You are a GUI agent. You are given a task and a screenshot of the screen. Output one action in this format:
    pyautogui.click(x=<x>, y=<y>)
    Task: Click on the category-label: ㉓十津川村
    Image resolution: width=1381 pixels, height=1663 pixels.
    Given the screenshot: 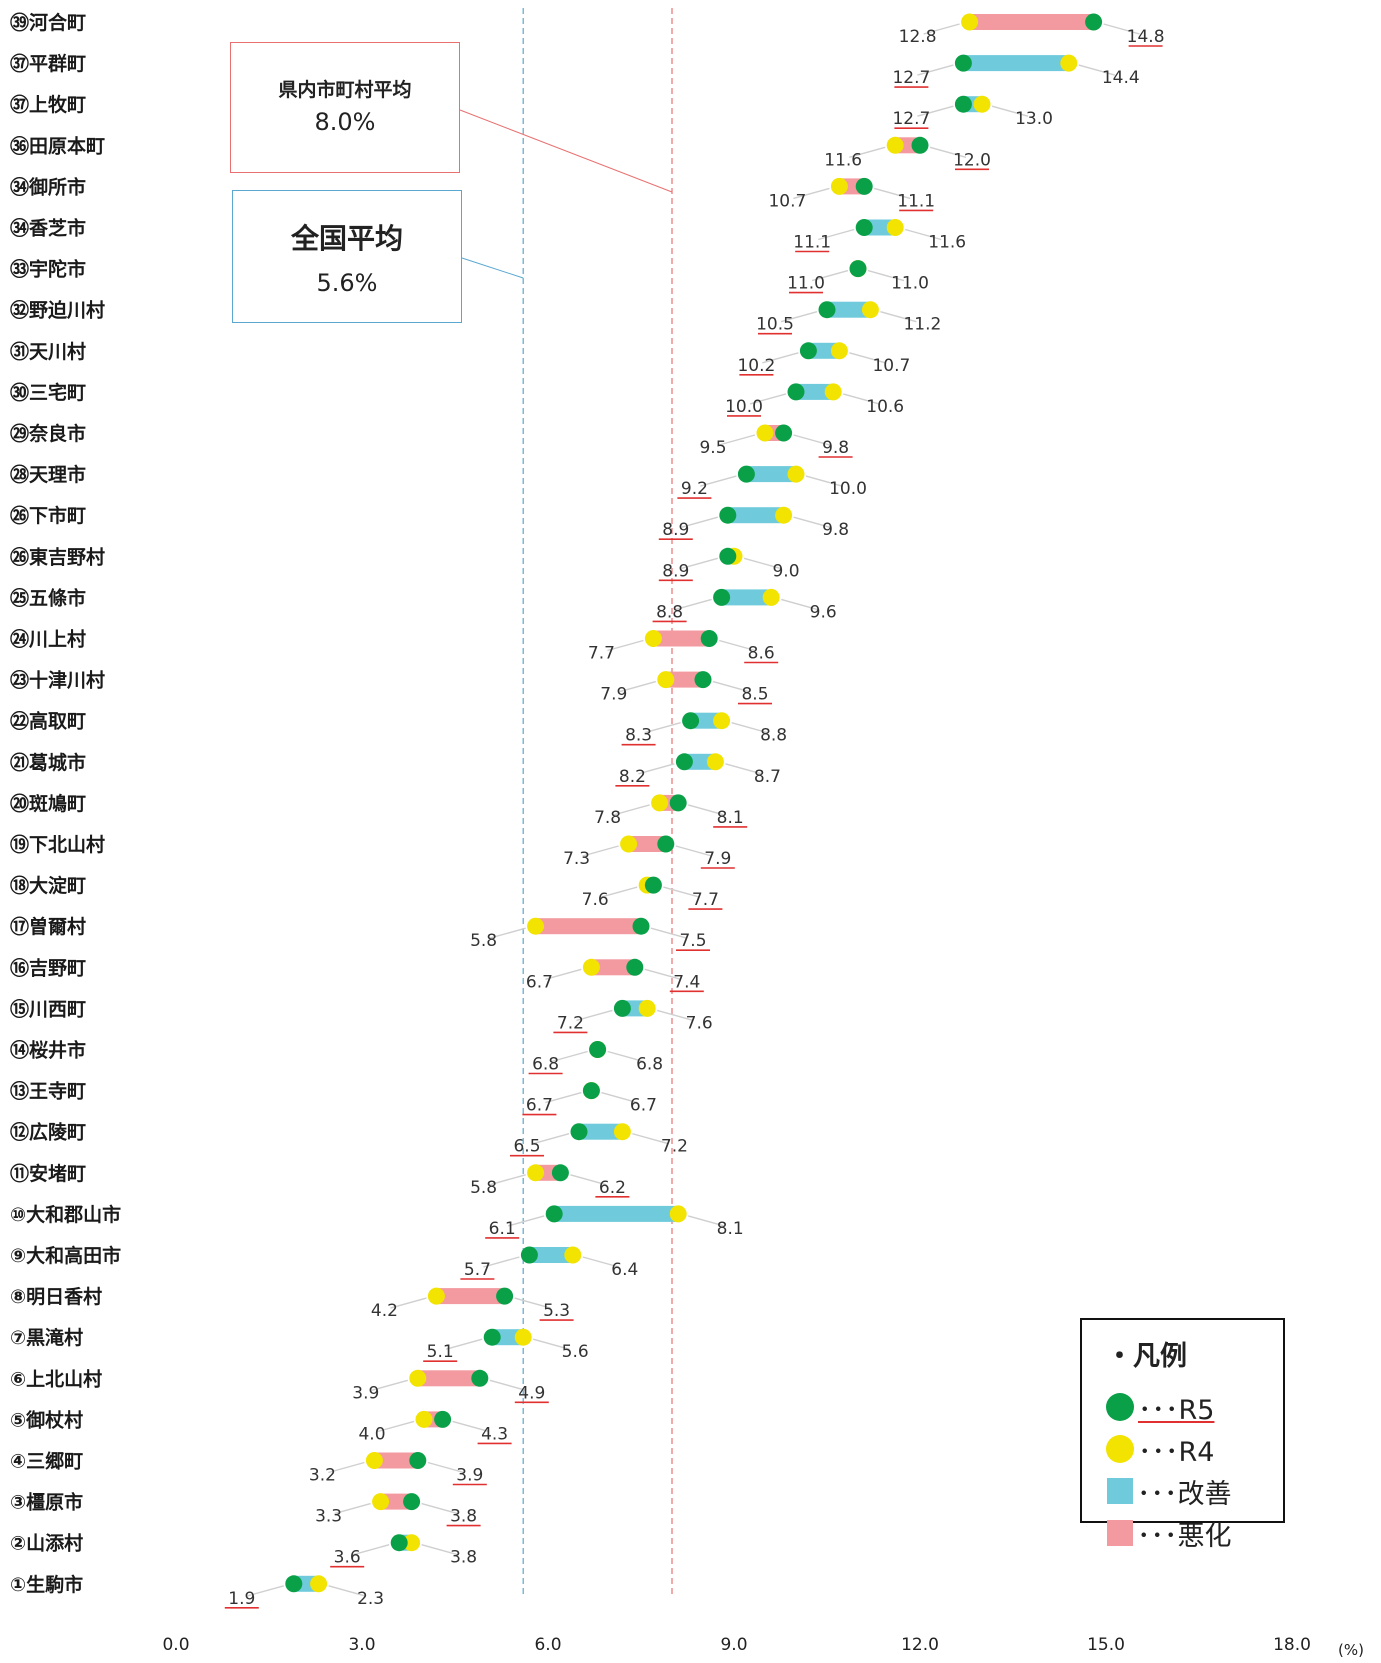 What is the action you would take?
    pyautogui.click(x=57, y=680)
    